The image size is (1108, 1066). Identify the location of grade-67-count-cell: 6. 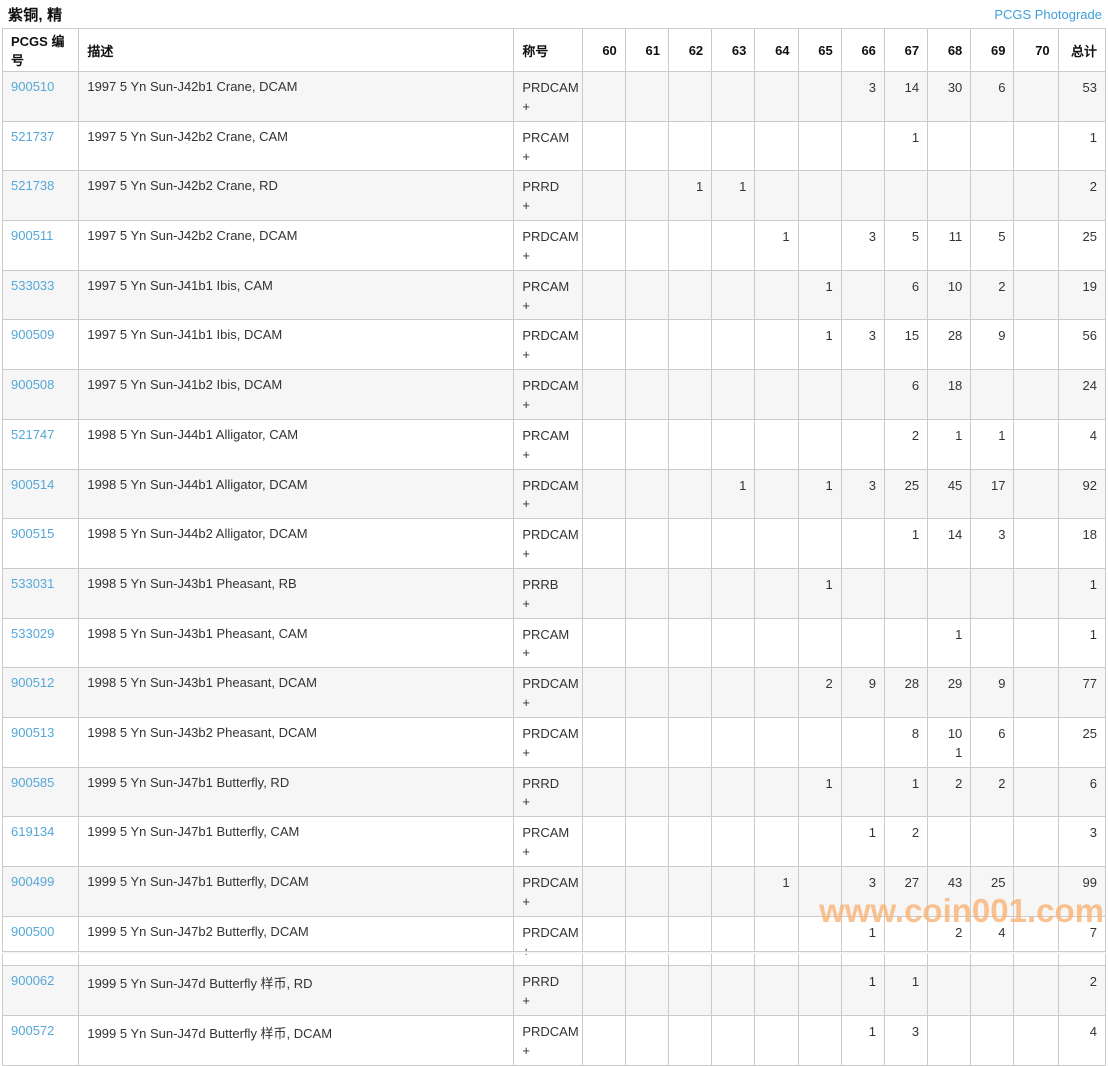
(906, 295).